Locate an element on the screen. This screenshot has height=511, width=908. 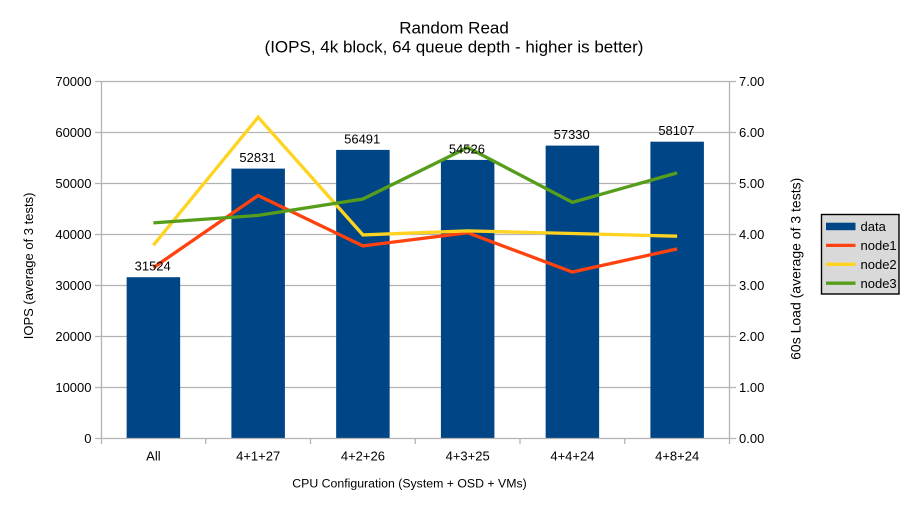
svg-text: 2.00 is located at coordinates (751, 336).